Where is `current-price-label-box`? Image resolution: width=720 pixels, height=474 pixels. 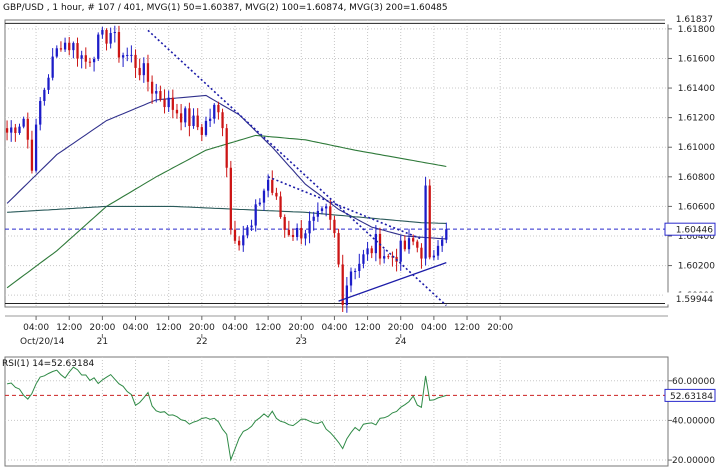 current-price-label-box is located at coordinates (690, 229).